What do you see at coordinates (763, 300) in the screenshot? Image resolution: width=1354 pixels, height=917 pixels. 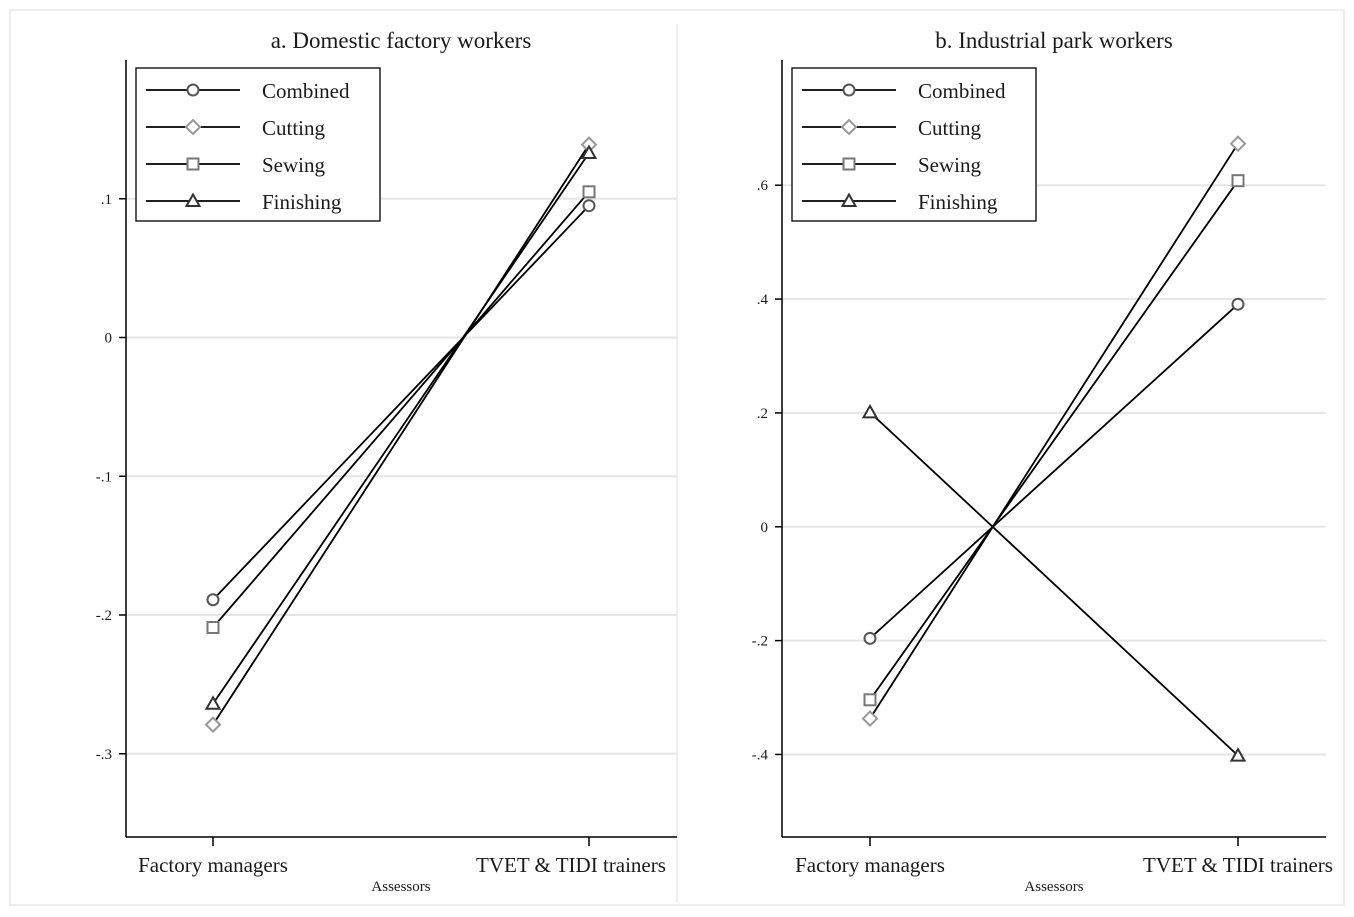 I see `y-tick-label: .4` at bounding box center [763, 300].